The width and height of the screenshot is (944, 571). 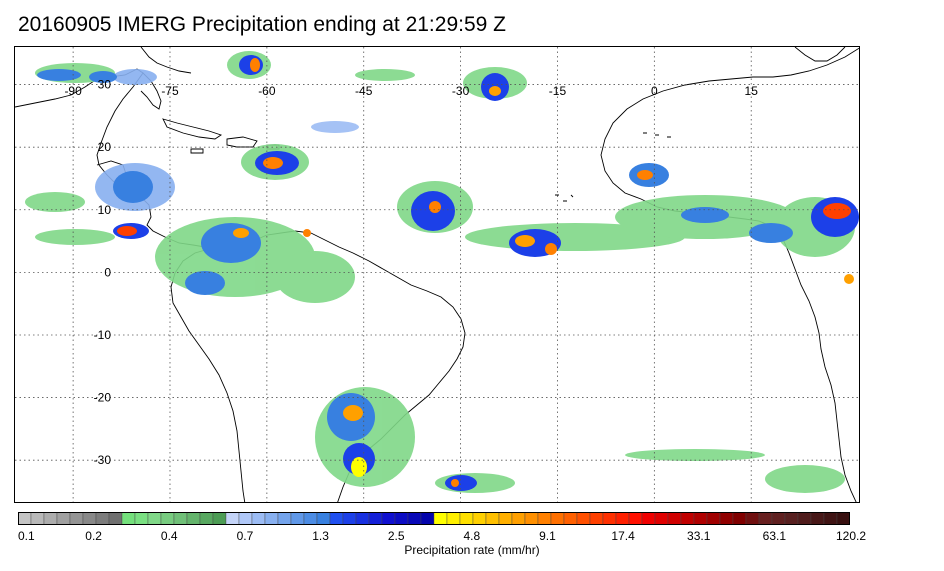 What do you see at coordinates (170, 91) in the screenshot?
I see `lon-label: -75` at bounding box center [170, 91].